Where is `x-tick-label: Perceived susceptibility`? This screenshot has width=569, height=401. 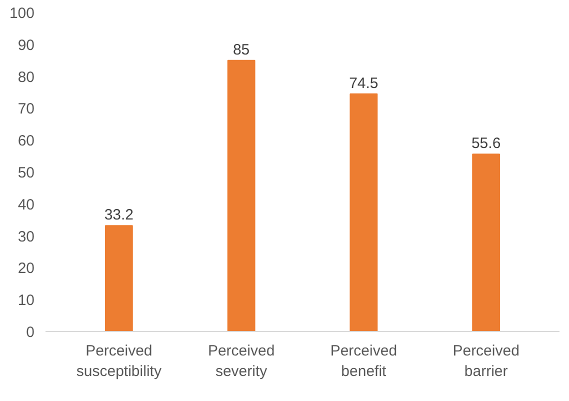 x-tick-label: Perceived susceptibility is located at coordinates (119, 361).